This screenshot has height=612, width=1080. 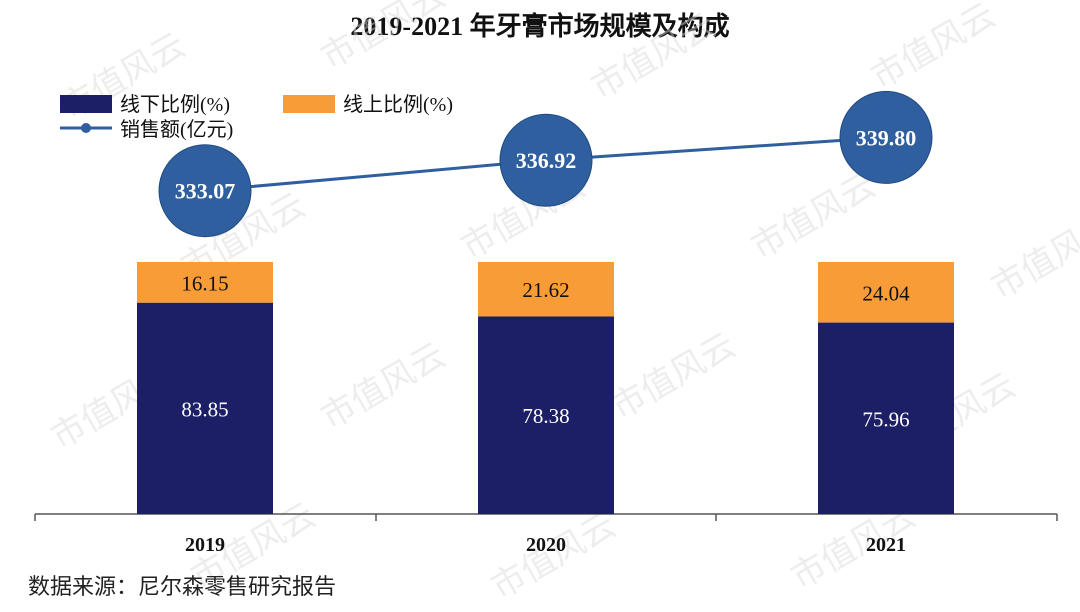 I want to click on x-tick-label: 2020, so click(x=546, y=545).